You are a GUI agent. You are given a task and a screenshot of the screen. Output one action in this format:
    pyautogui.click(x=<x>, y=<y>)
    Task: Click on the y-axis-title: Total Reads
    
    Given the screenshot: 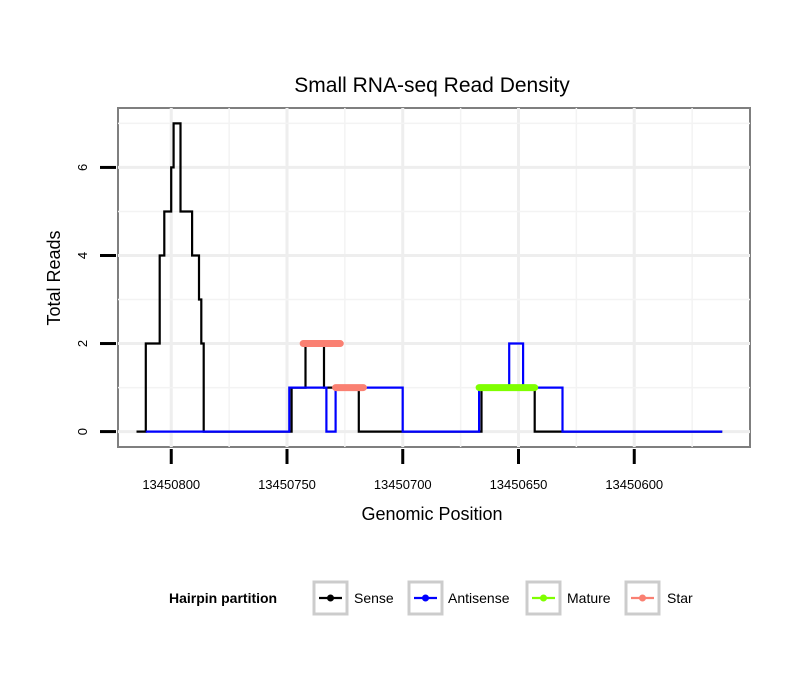 What is the action you would take?
    pyautogui.click(x=54, y=277)
    